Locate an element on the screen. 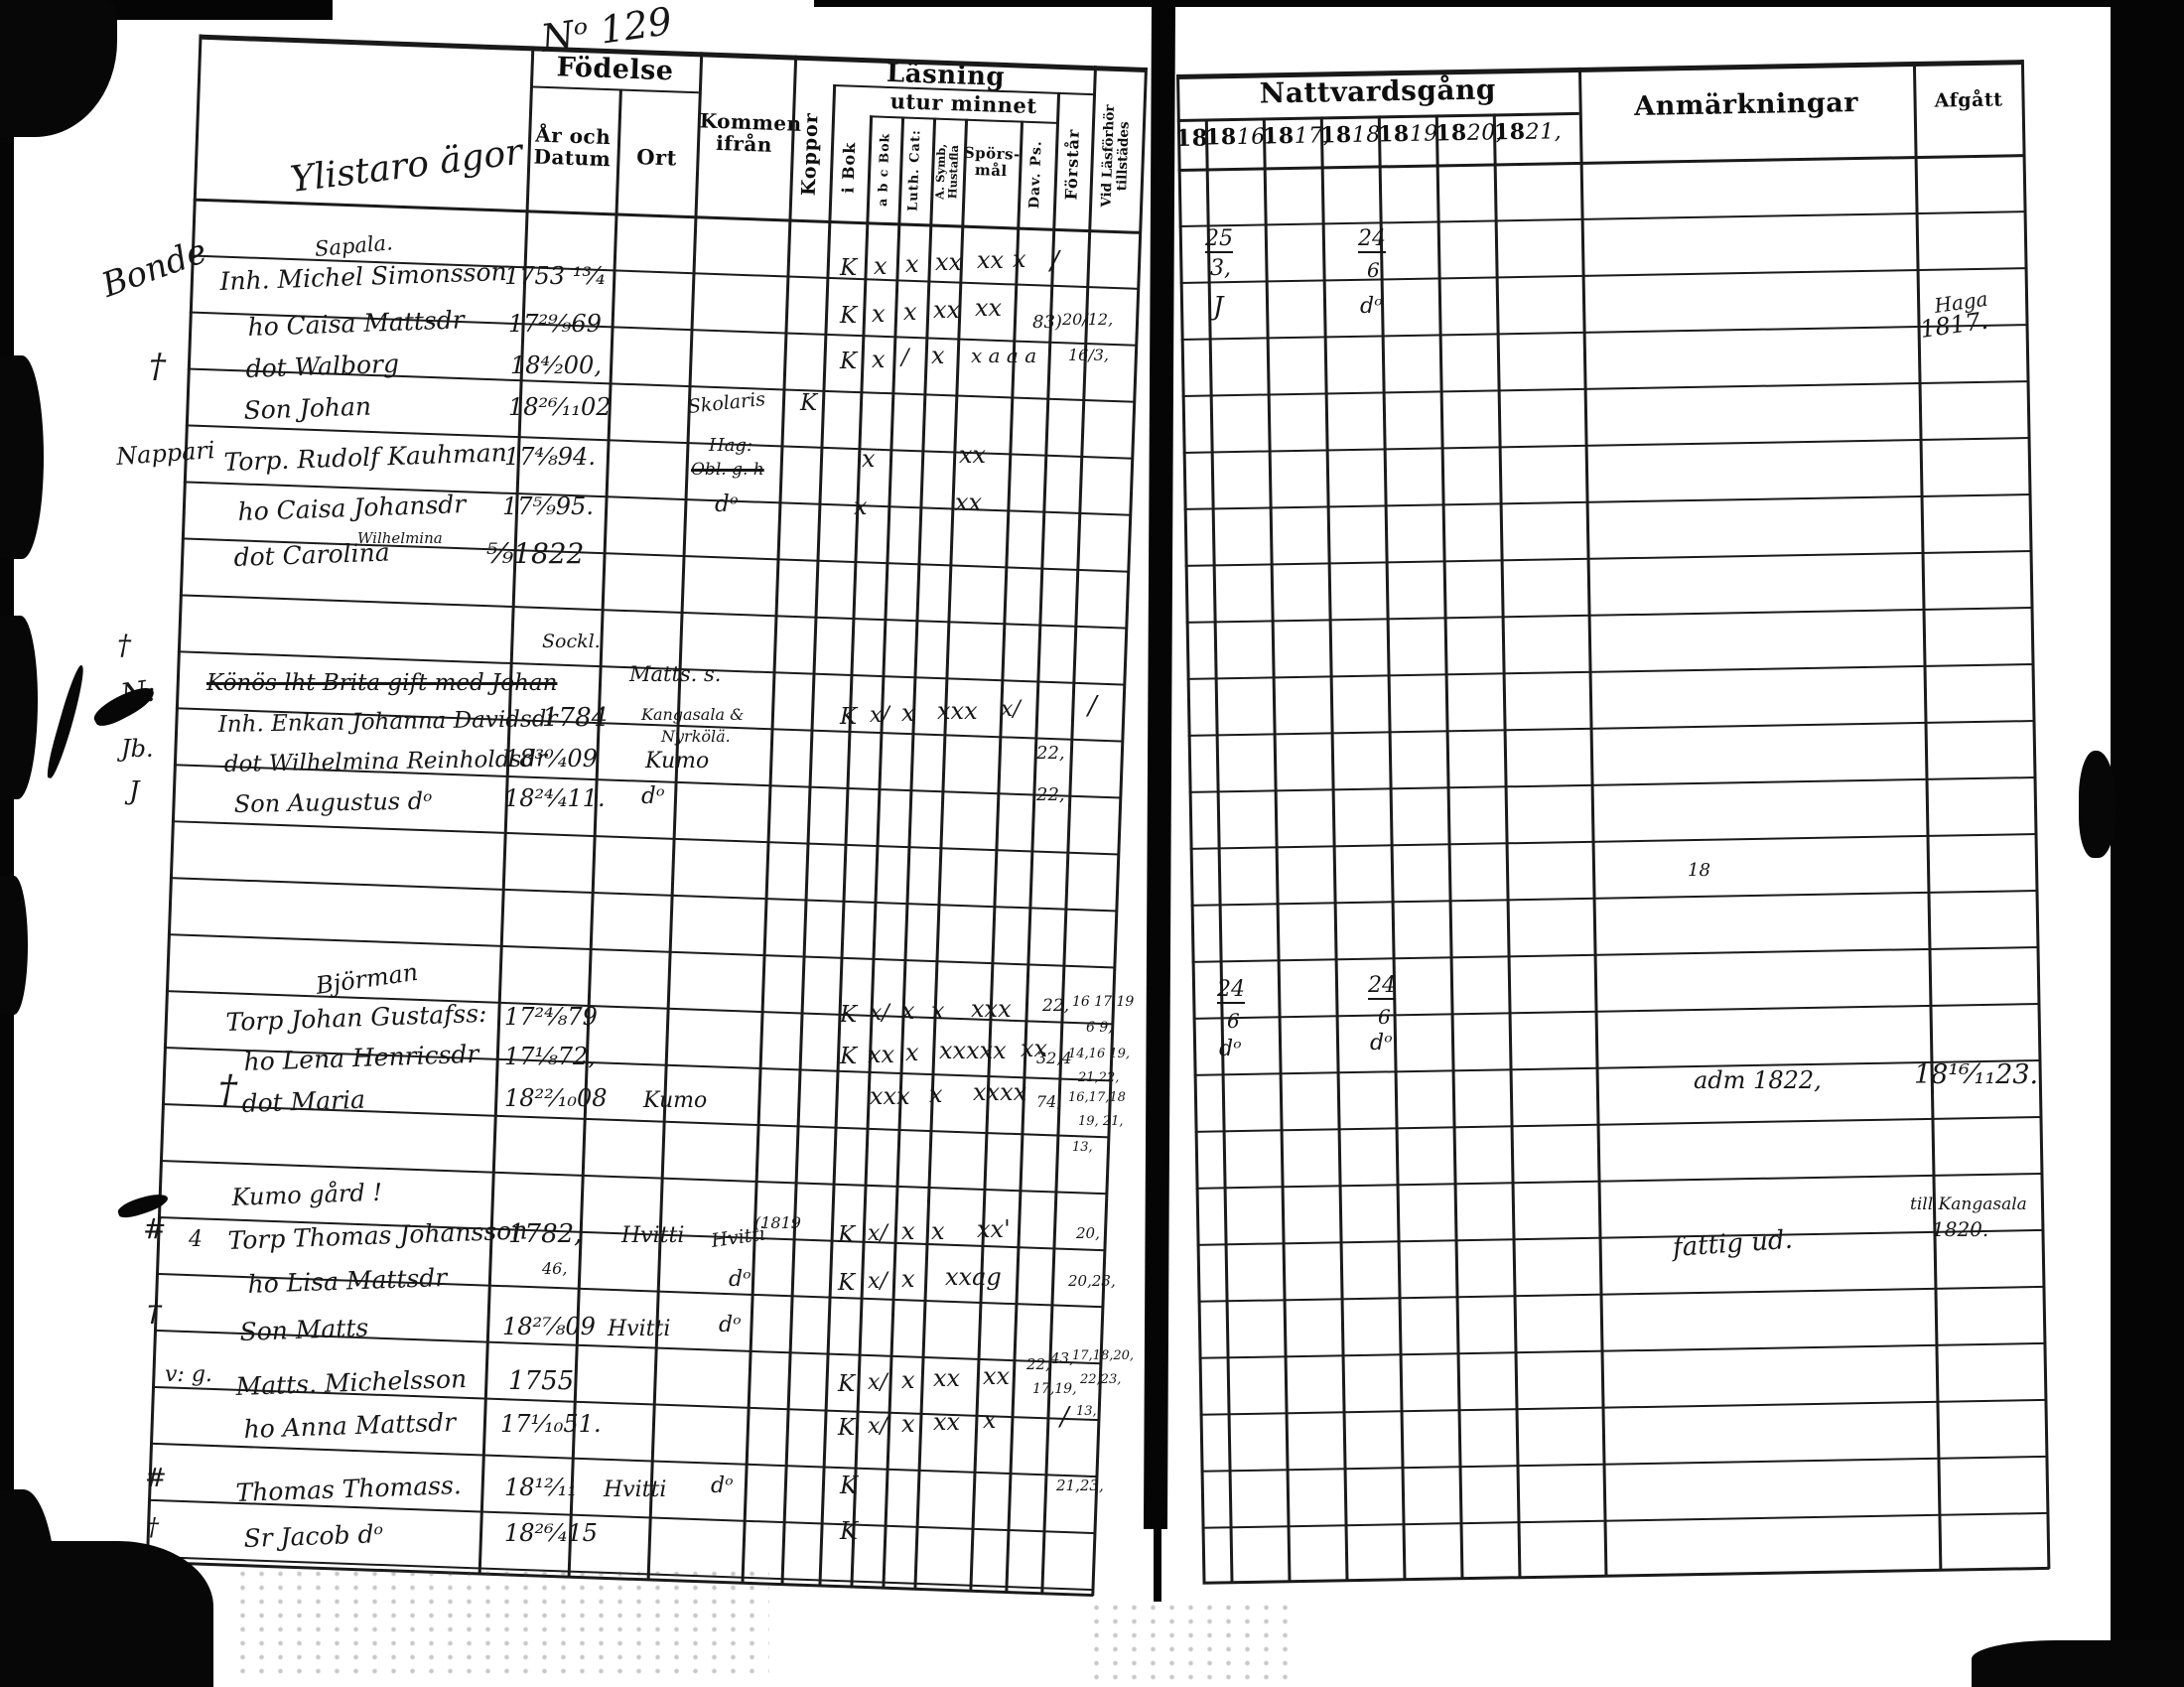 This screenshot has height=1687, width=2184. handwritten-entry: 17²⁹⁄₉69 is located at coordinates (555, 324).